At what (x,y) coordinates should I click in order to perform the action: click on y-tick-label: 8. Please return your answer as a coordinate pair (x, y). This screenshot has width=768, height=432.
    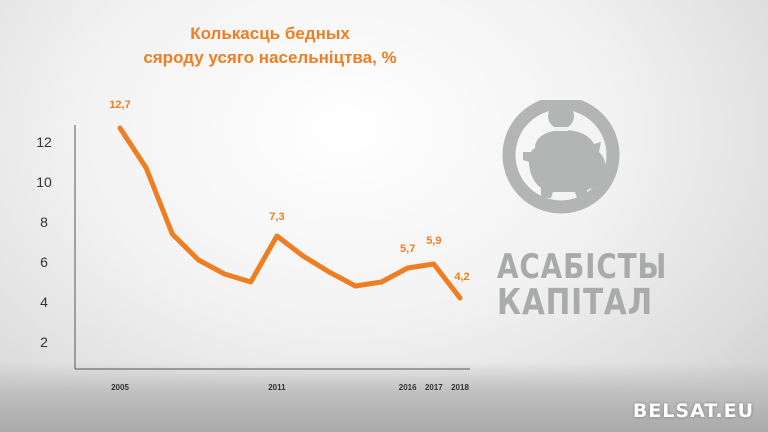
    Looking at the image, I should click on (44, 222).